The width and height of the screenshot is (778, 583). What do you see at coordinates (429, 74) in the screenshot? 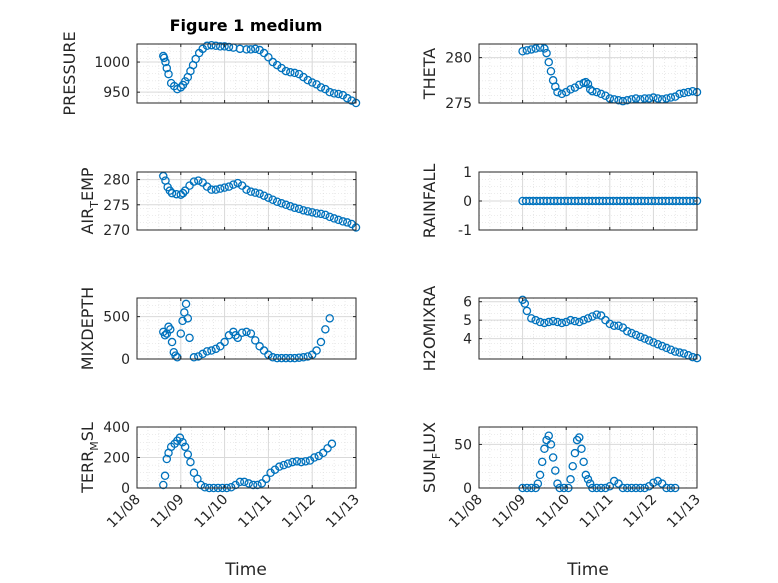
I see `y-axis-label: THETA` at bounding box center [429, 74].